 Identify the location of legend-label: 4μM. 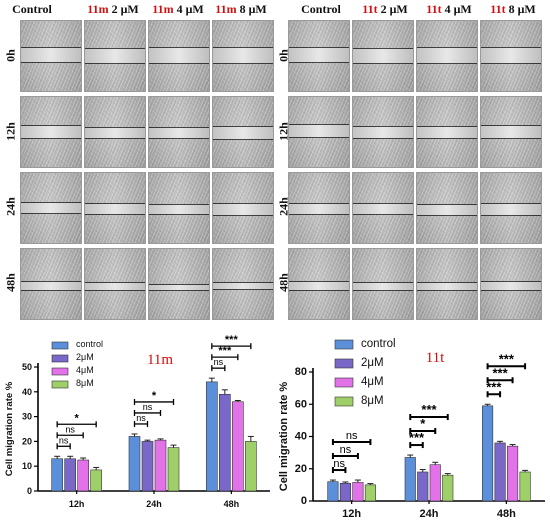
(372, 382).